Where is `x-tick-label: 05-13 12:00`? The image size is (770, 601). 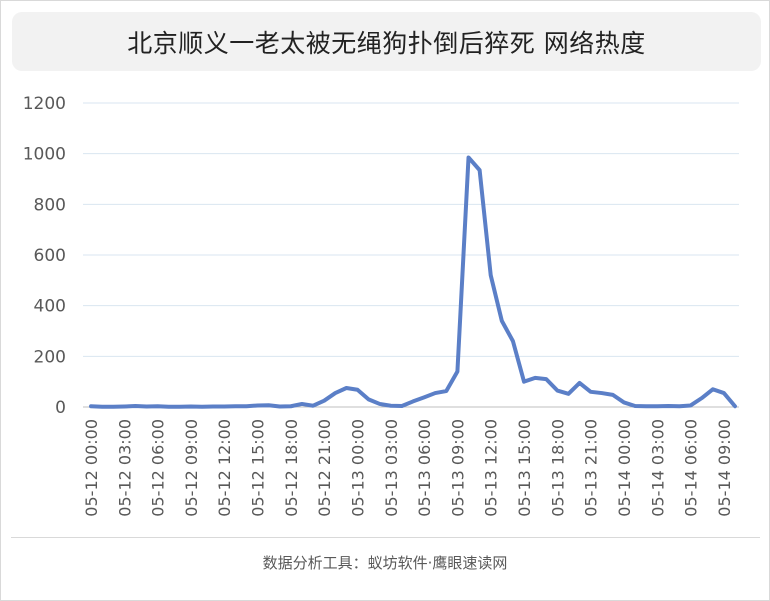 x-tick-label: 05-13 12:00 is located at coordinates (491, 468).